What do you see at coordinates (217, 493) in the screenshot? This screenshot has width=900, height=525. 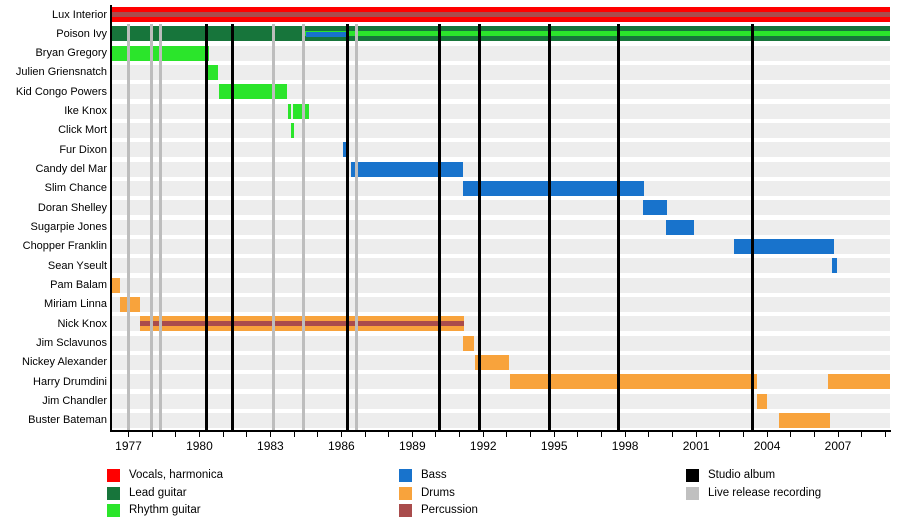 I see `legend-item: Lead guitar` at bounding box center [217, 493].